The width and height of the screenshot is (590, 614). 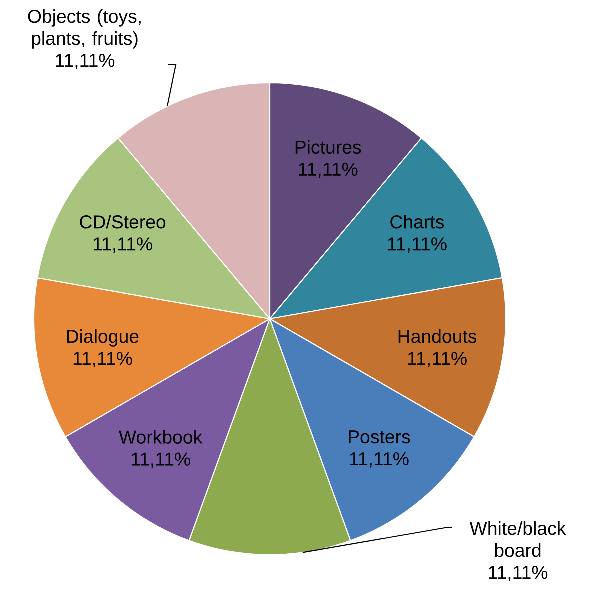 I want to click on slice-label: Workbook, so click(x=161, y=437).